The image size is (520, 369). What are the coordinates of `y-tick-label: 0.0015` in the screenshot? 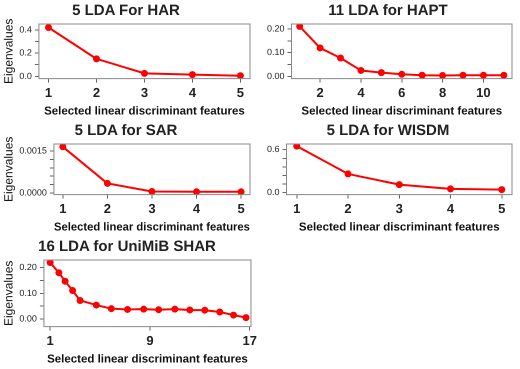 It's located at (33, 150).